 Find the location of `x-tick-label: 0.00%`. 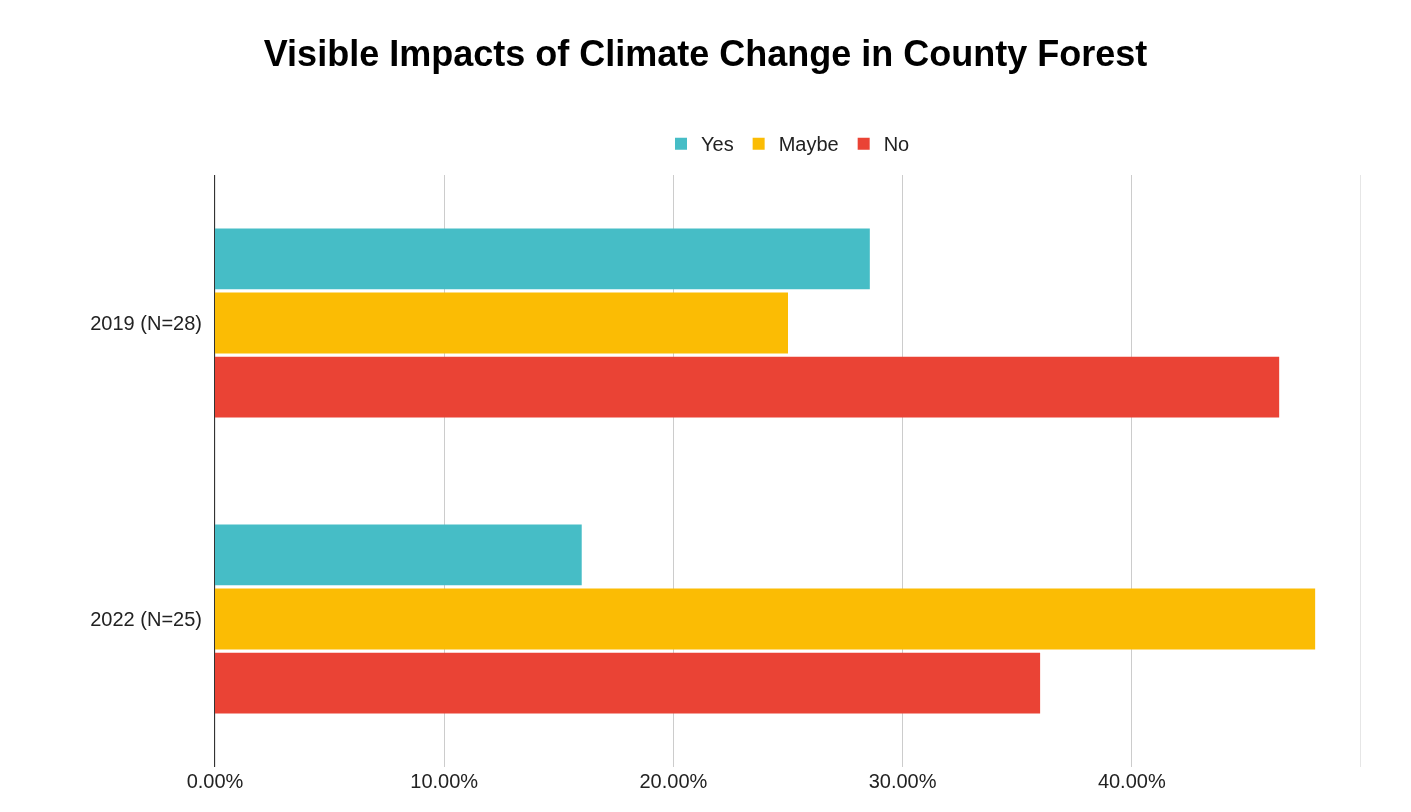

x-tick-label: 0.00% is located at coordinates (215, 781).